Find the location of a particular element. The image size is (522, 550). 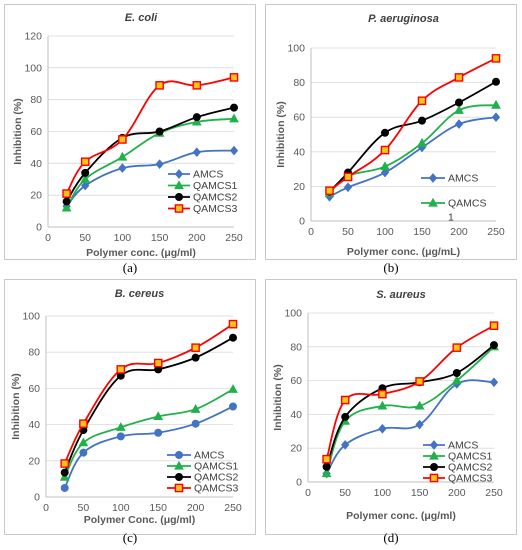

x-tick-label-d-2: 100 is located at coordinates (383, 493).